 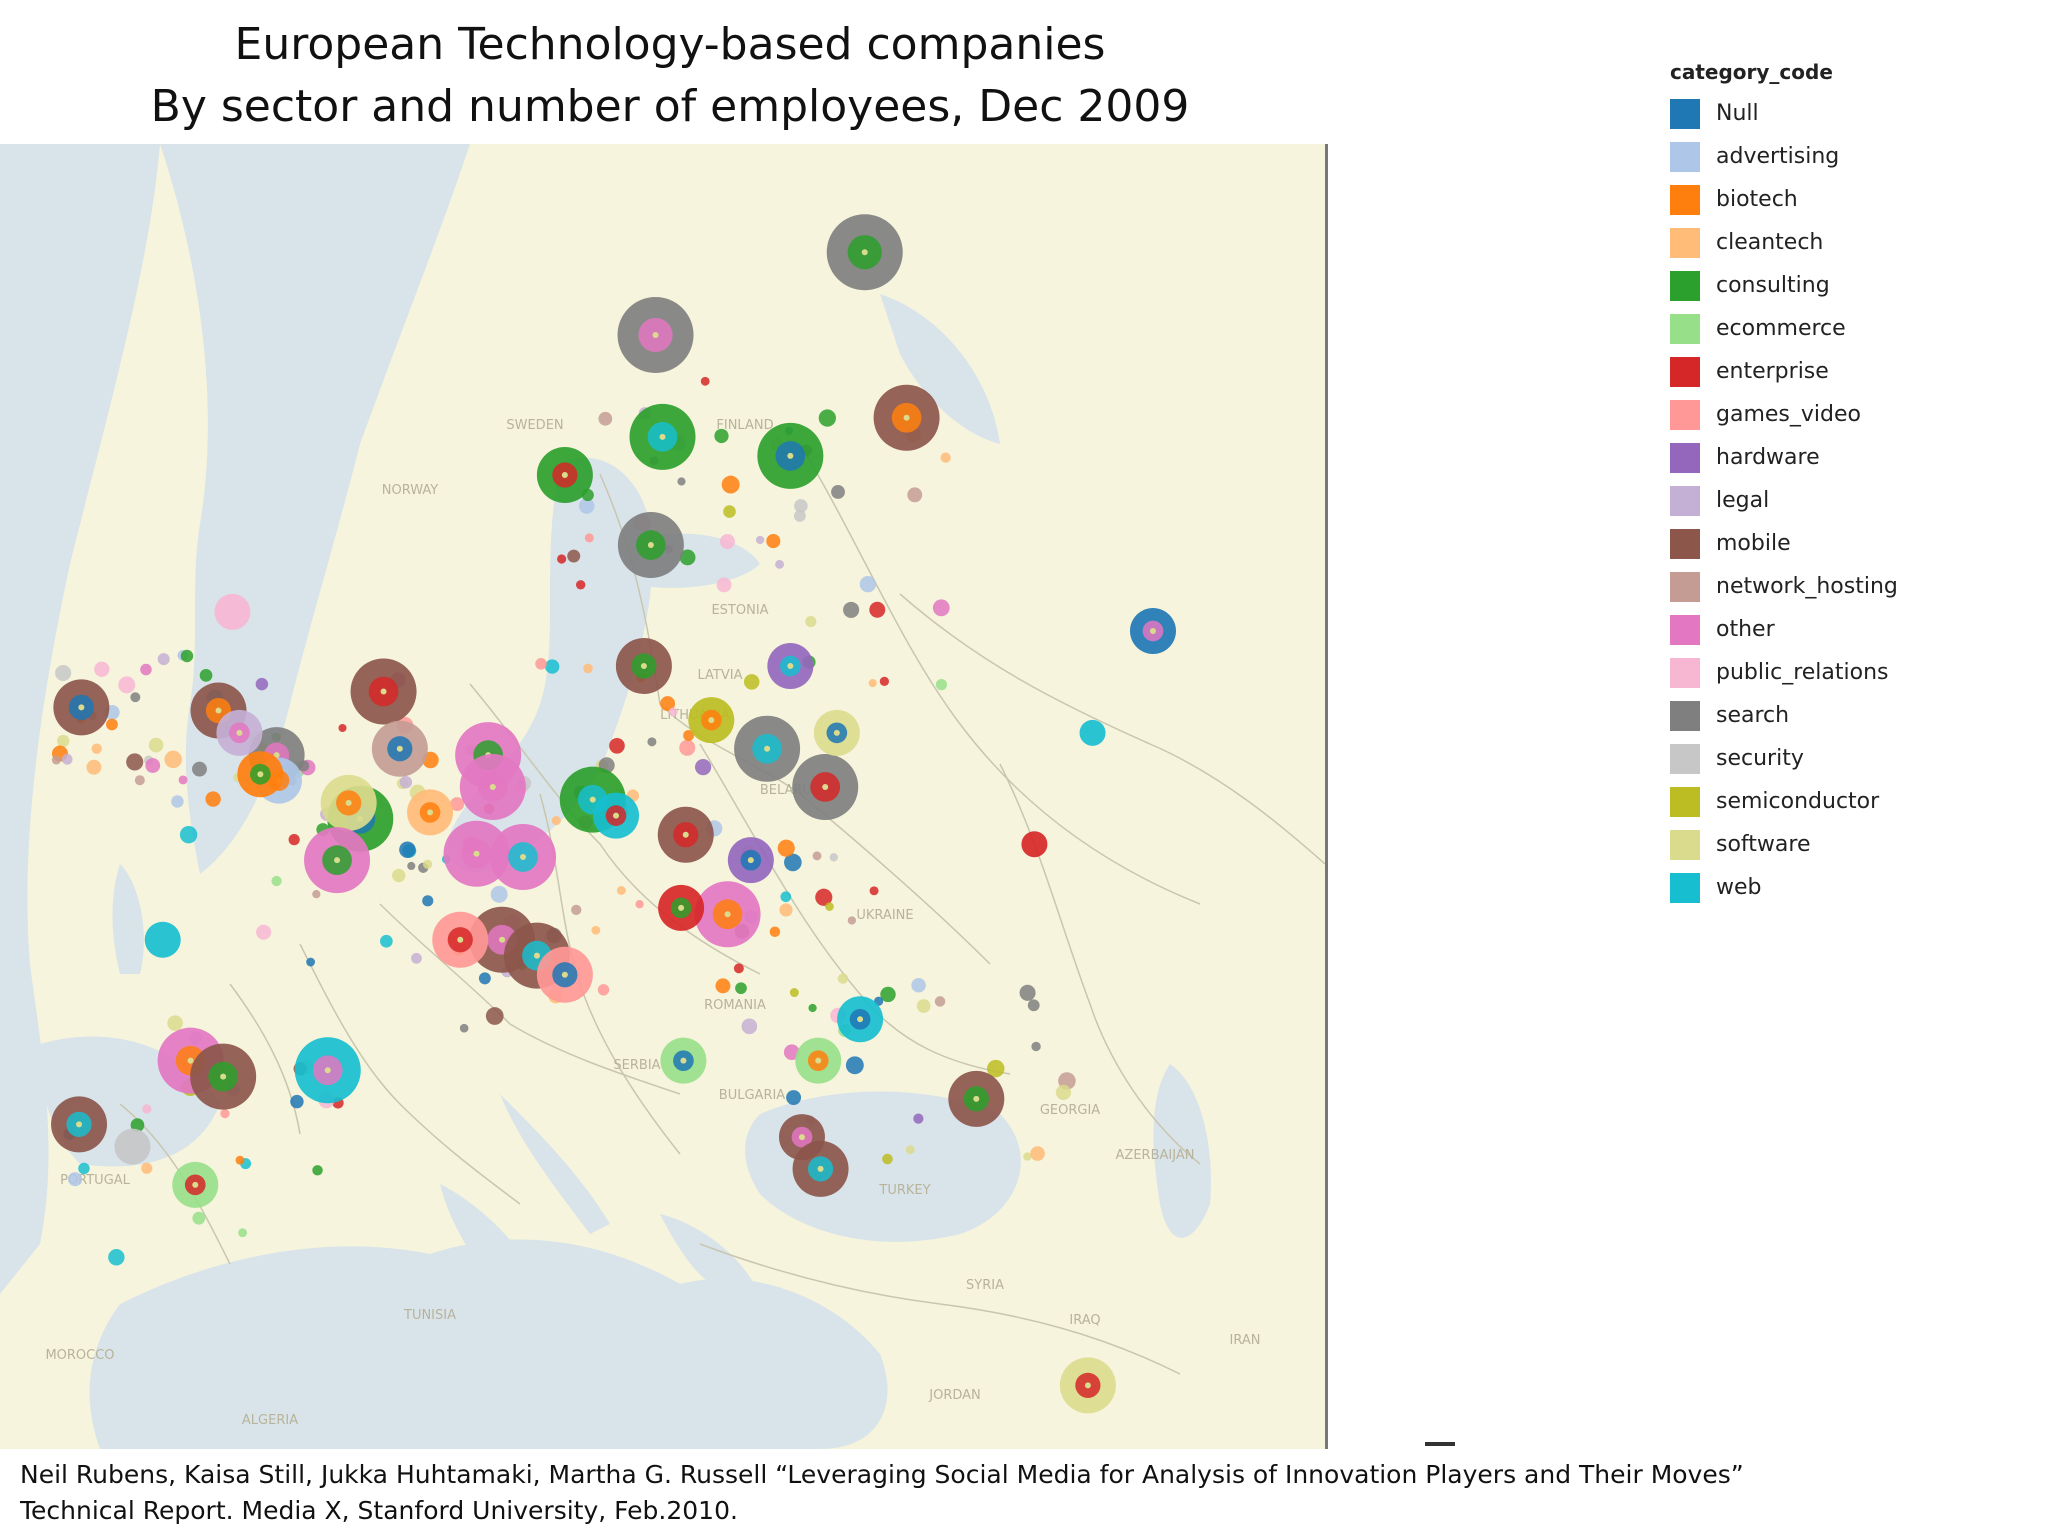 What do you see at coordinates (260, 774) in the screenshot?
I see `company-marker-biotech` at bounding box center [260, 774].